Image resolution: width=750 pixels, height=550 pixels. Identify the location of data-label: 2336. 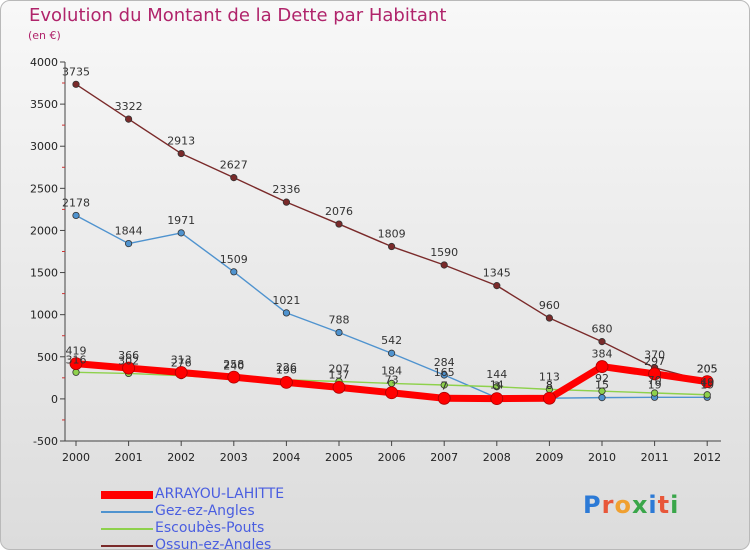
(286, 189).